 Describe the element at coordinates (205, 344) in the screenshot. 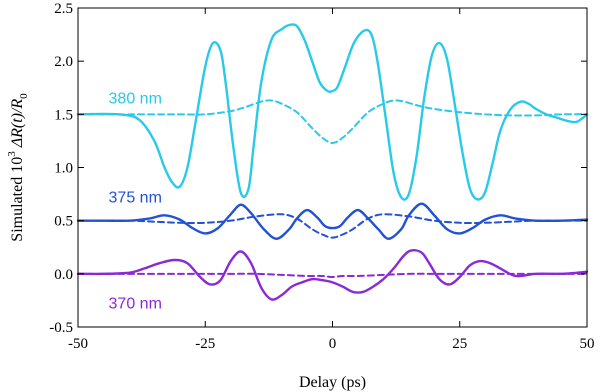

I see `x-tick-label: -25` at that location.